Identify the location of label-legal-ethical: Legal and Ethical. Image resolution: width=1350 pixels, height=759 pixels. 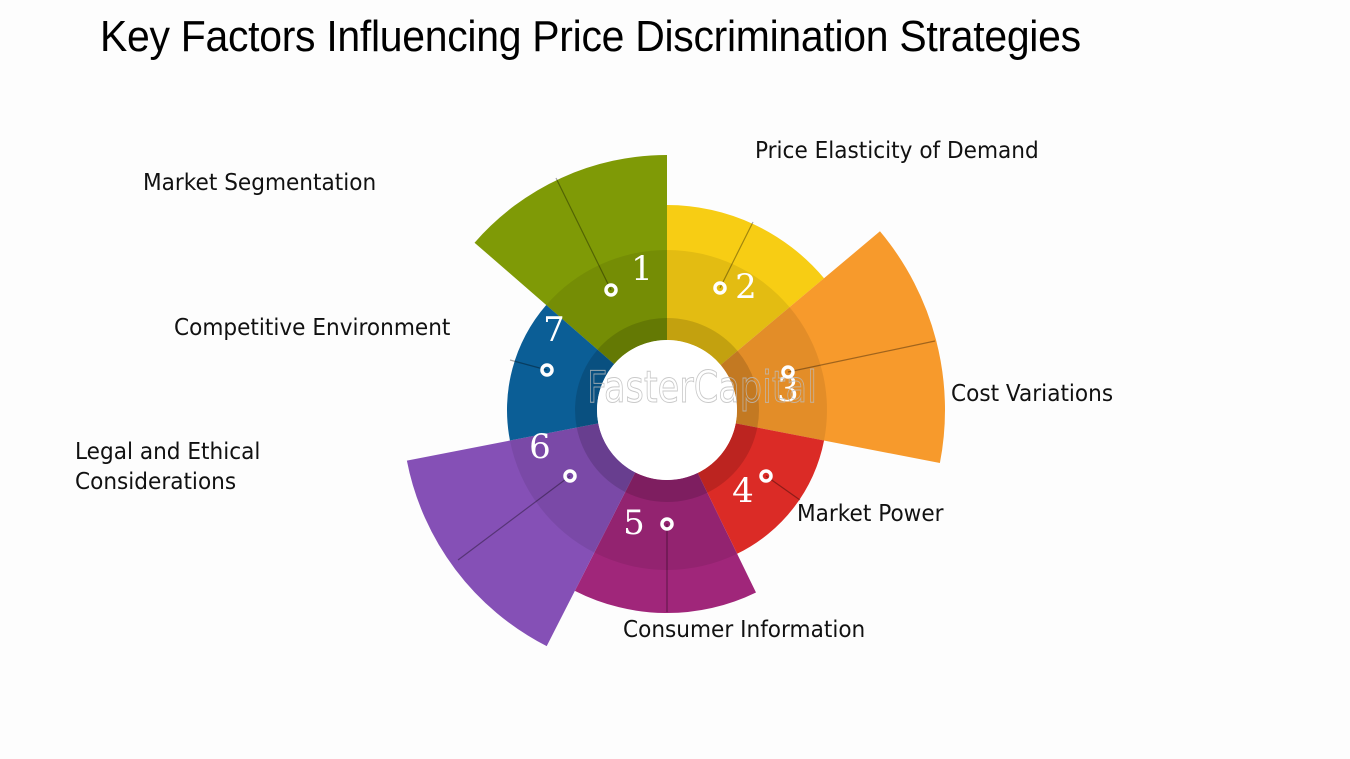
(168, 452).